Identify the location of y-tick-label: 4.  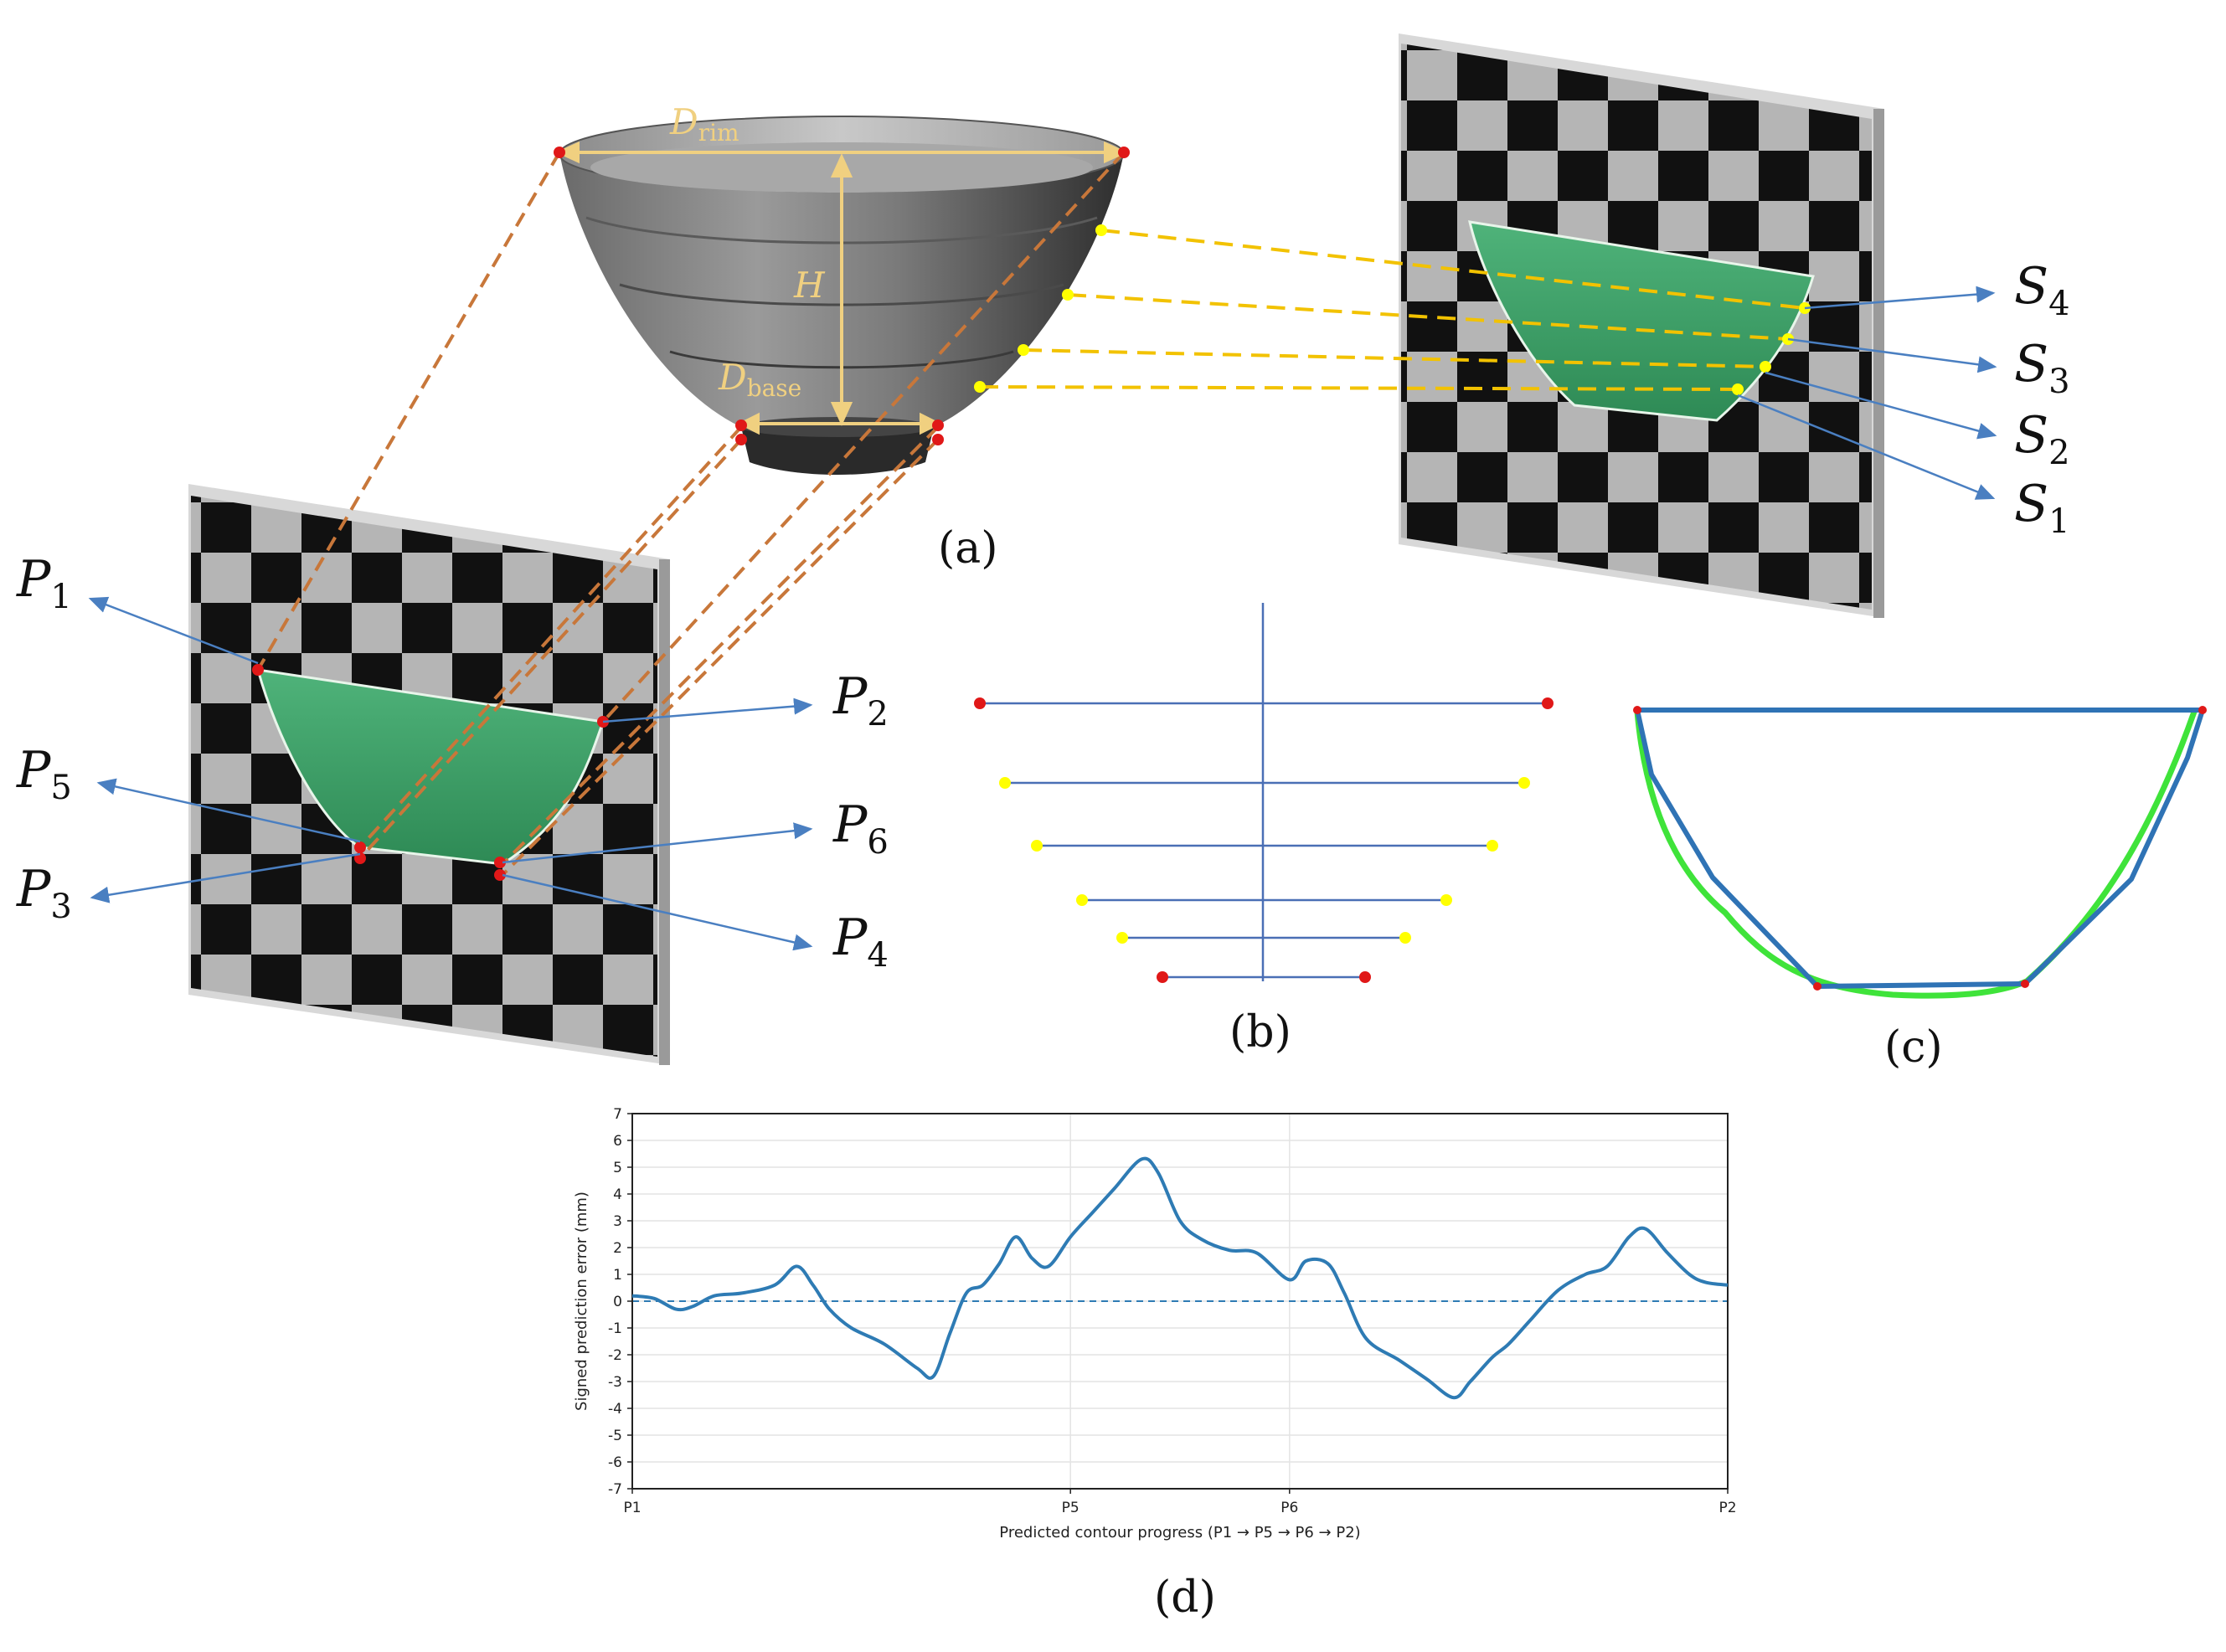
(617, 1195).